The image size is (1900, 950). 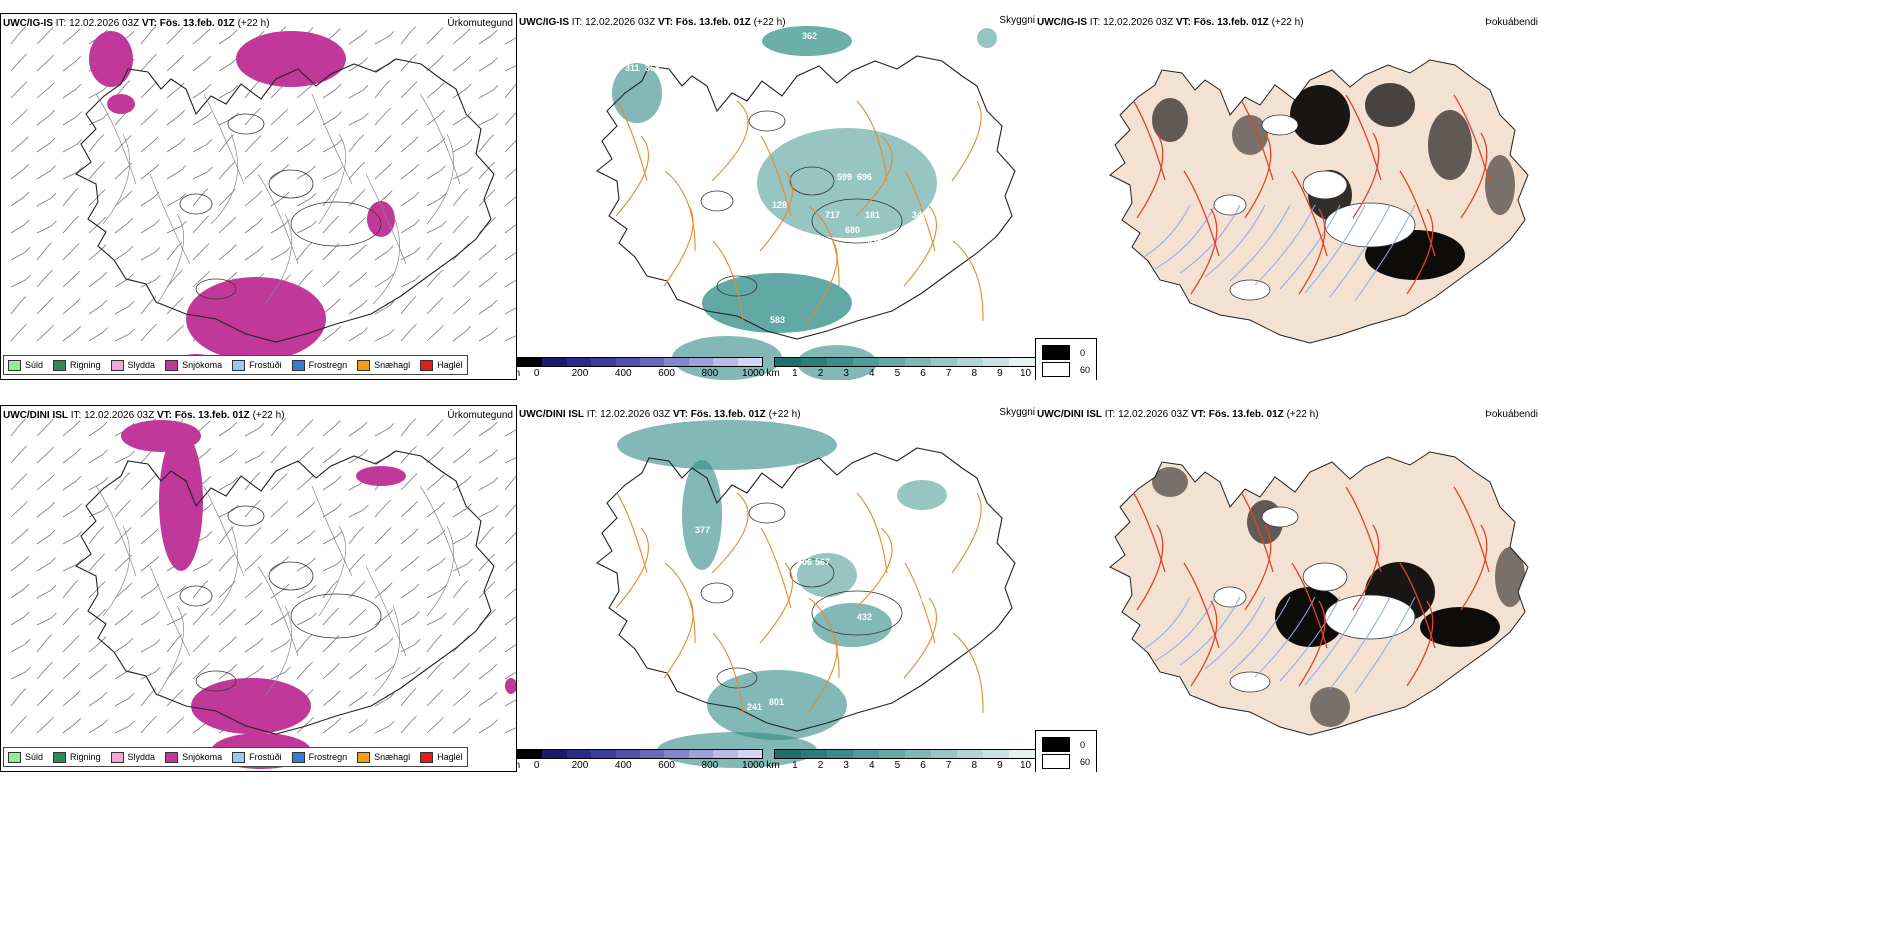 I want to click on colorbar-ticks: 0 200 400 600 800 1000 m, so click(x=640, y=373).